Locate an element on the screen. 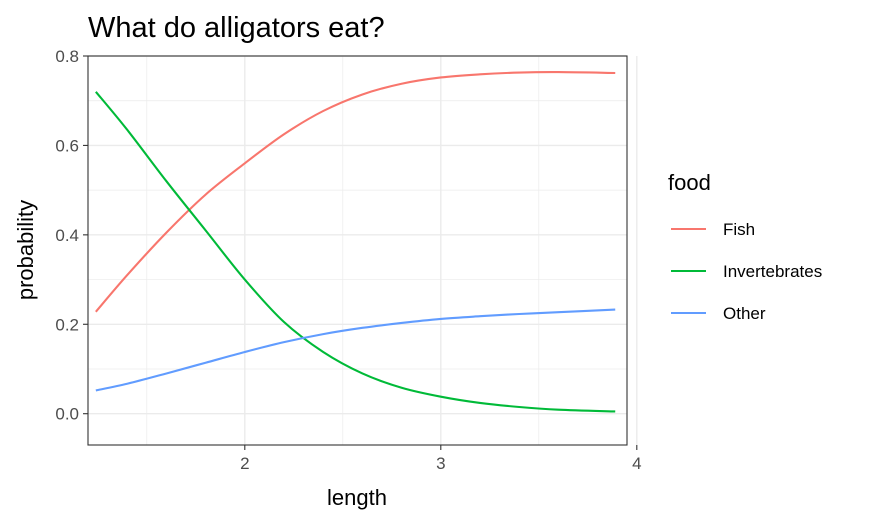  legend: food Fish Invertebrates Other is located at coordinates (745, 246).